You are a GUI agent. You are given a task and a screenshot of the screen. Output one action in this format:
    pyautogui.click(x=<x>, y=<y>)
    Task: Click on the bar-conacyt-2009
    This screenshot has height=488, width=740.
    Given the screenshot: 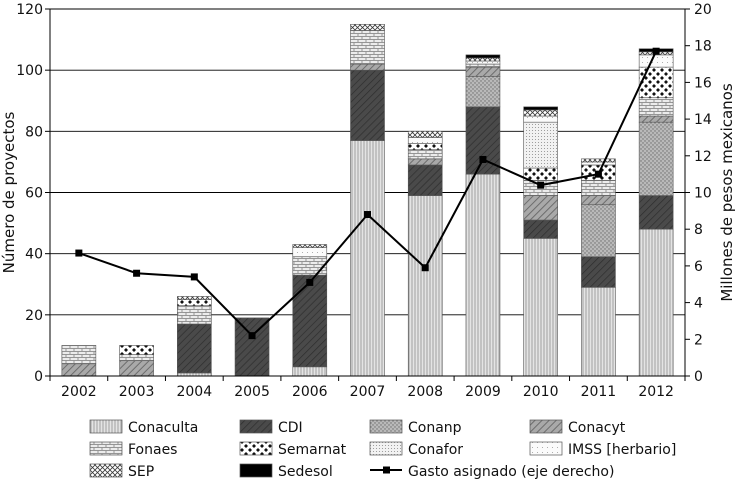 What is the action you would take?
    pyautogui.click(x=483, y=71)
    